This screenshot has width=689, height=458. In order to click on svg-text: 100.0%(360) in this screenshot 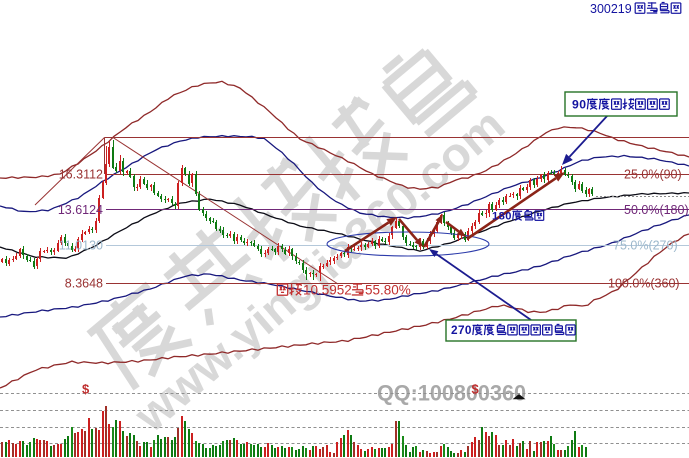, I will do `click(644, 284)`.